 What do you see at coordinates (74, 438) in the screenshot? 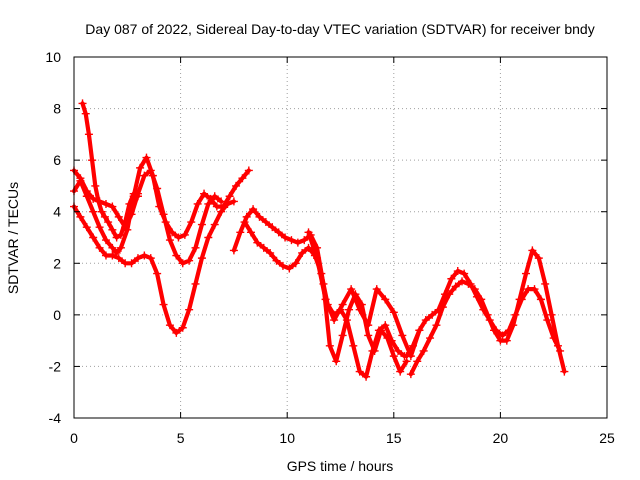
I see `x-tick-label: 0` at bounding box center [74, 438].